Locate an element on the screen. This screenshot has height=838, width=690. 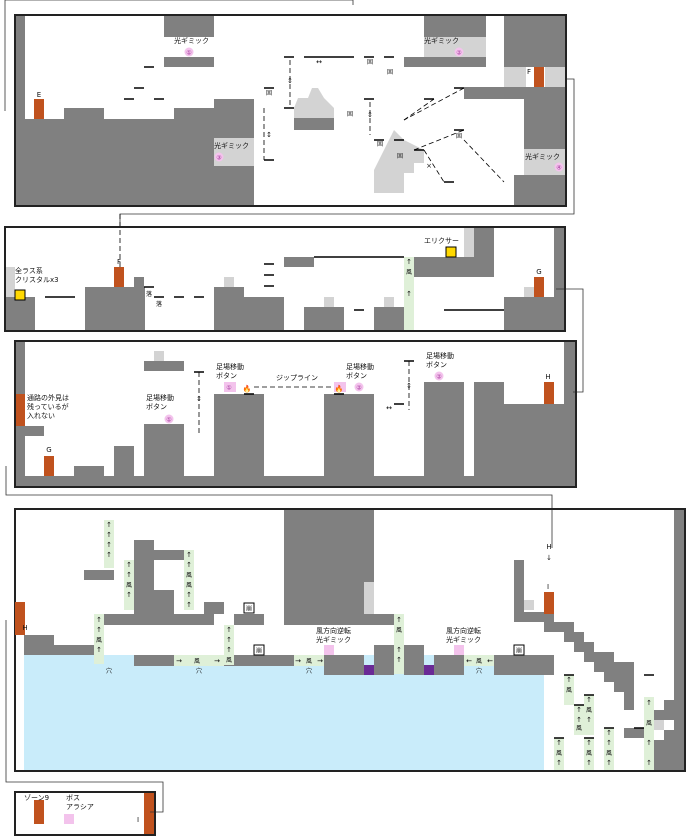
s1-arrow-v-2: ↕ is located at coordinates (269, 135).